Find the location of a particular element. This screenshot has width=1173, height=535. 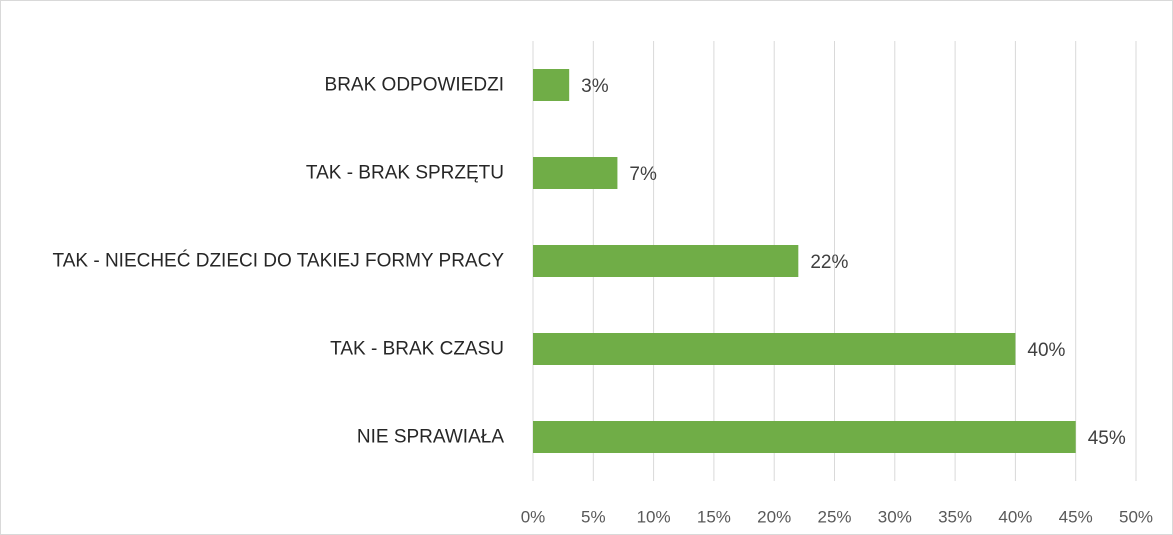

data-label: 45% is located at coordinates (1107, 438).